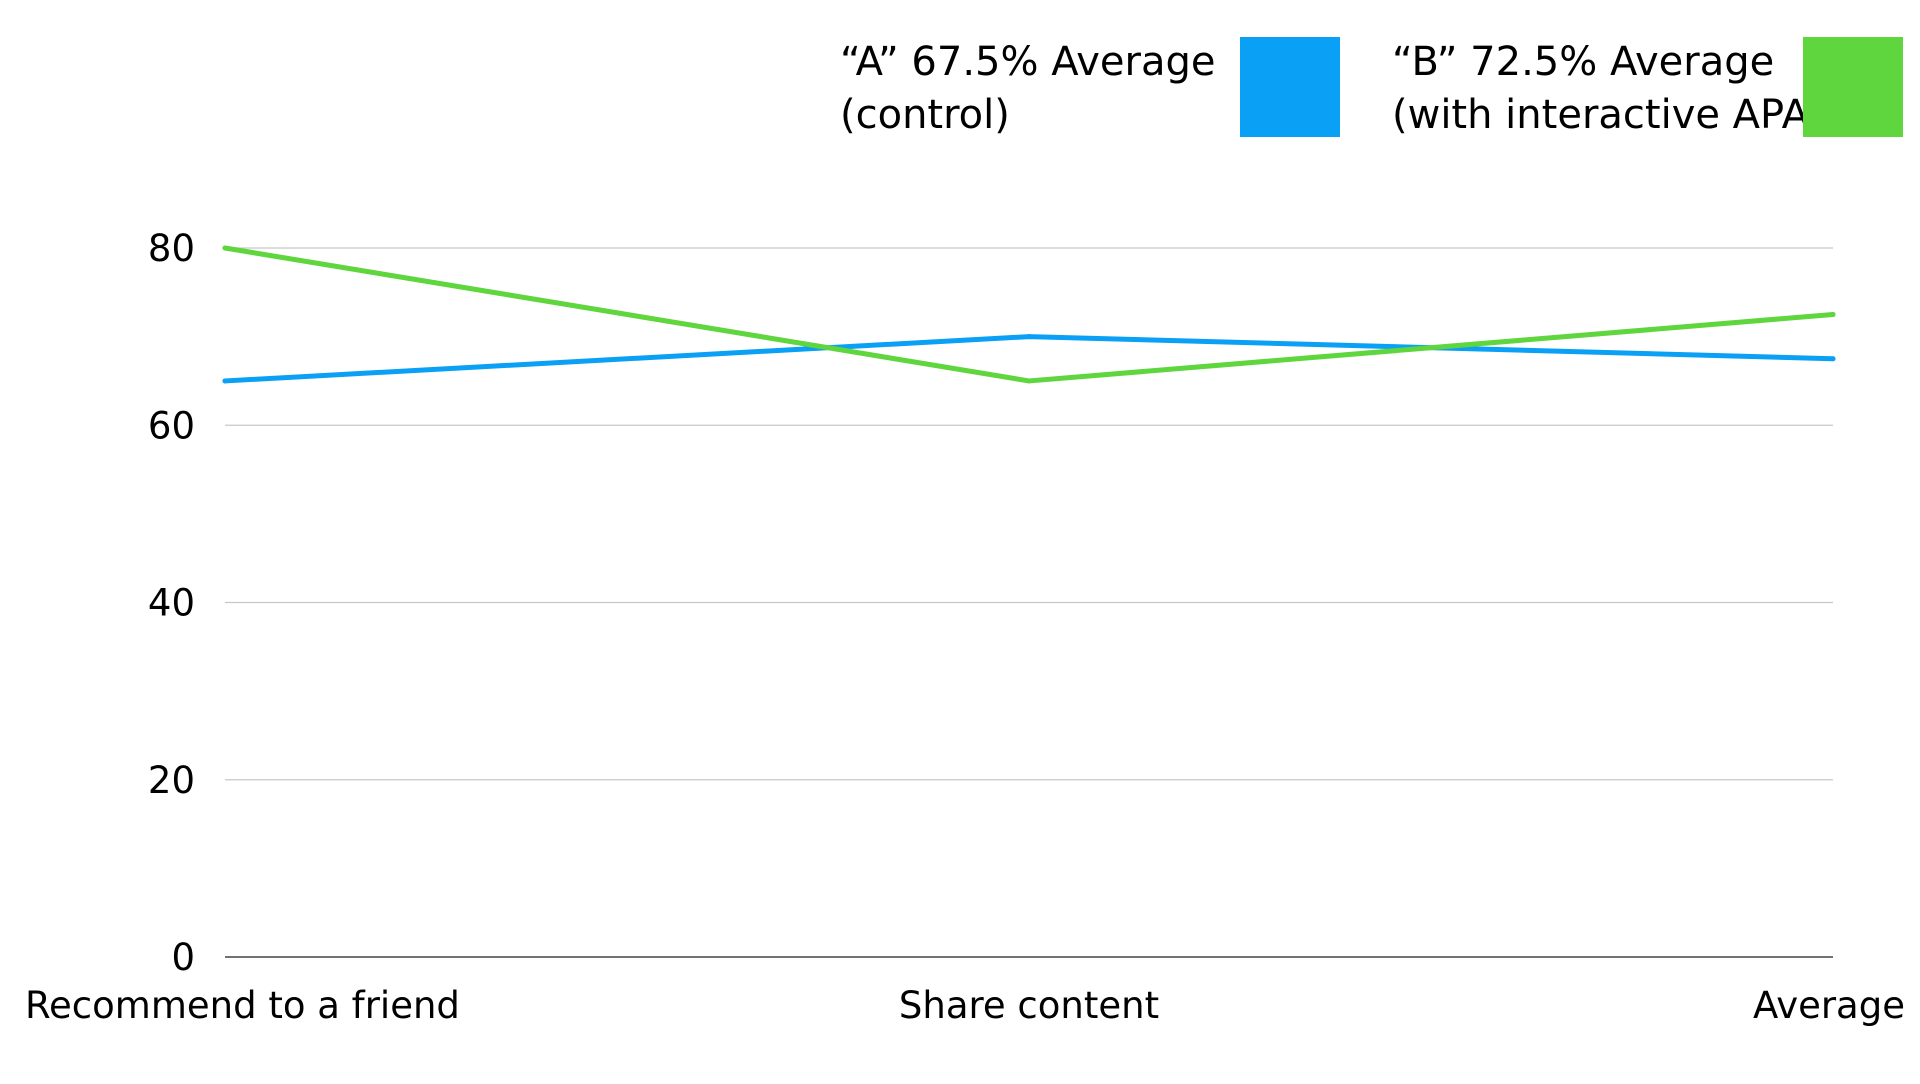 This screenshot has height=1084, width=1920. Describe the element at coordinates (1829, 1005) in the screenshot. I see `x-tick-label: Average` at that location.